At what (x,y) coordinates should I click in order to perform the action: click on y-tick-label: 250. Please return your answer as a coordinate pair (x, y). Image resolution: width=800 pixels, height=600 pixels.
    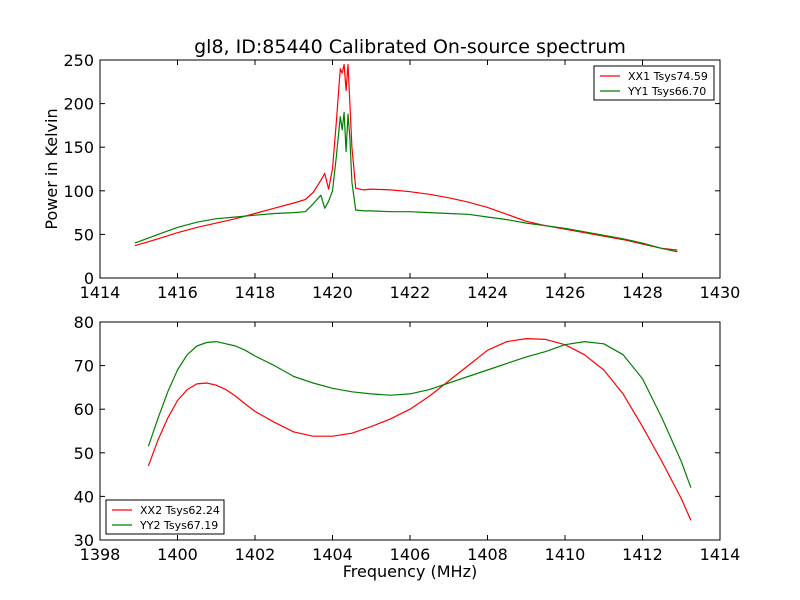
    Looking at the image, I should click on (78, 60).